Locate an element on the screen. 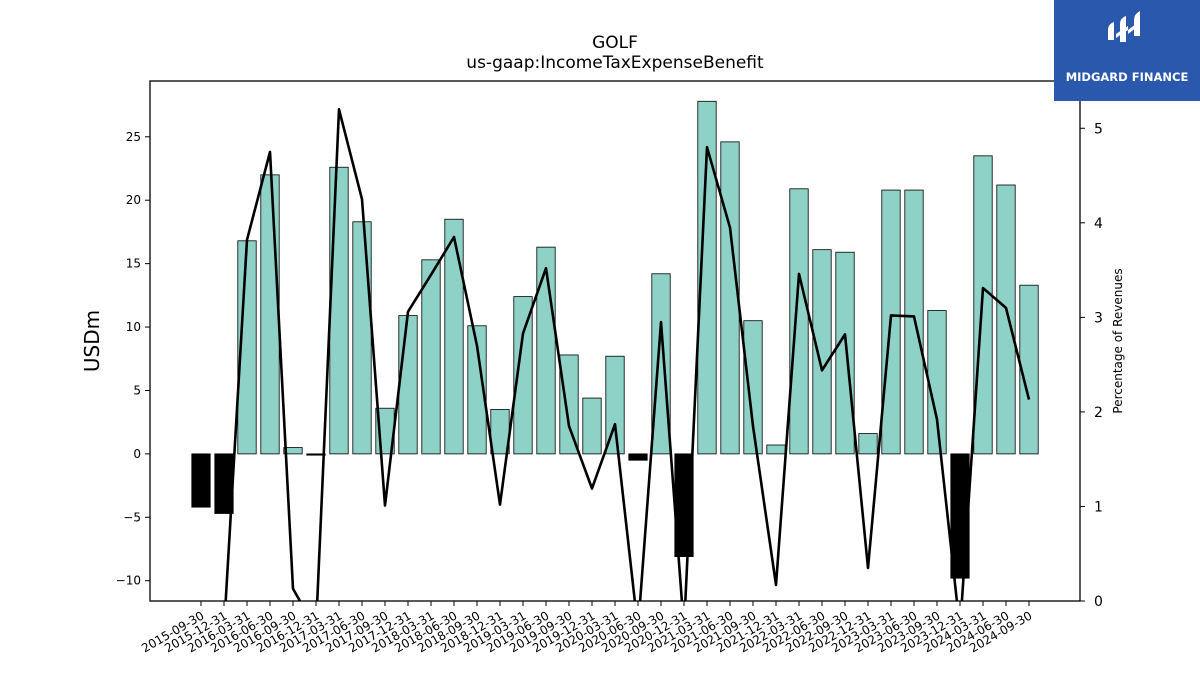 The width and height of the screenshot is (1200, 675). left-tick-label: 20 is located at coordinates (133, 200).